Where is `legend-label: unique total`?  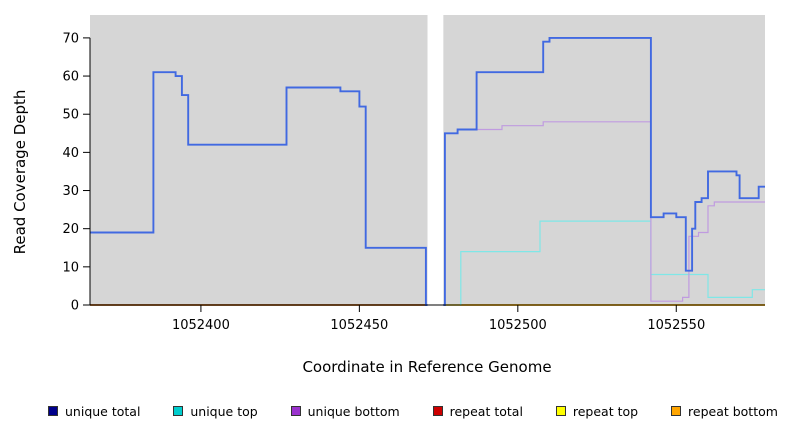 legend-label: unique total is located at coordinates (103, 411).